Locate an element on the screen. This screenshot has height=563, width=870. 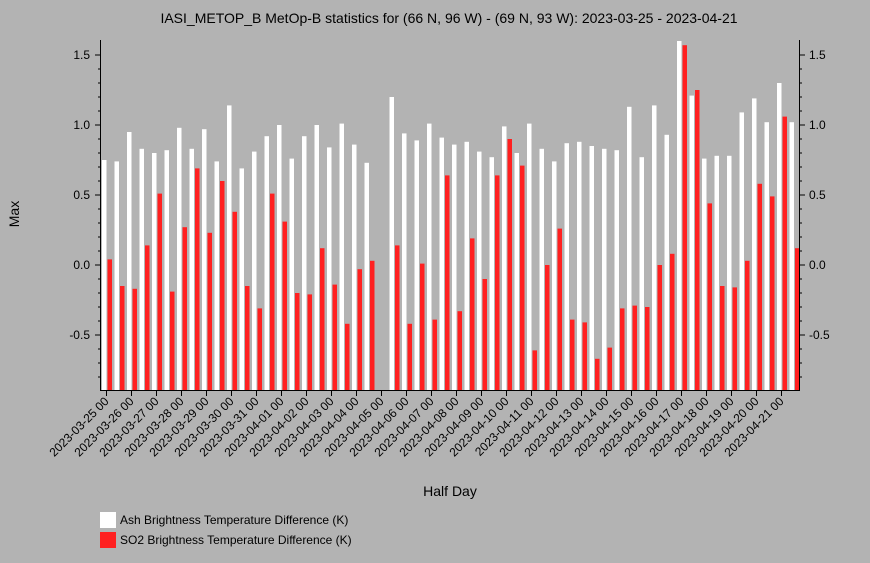
y-tick-label-left: 0.0 is located at coordinates (81, 265).